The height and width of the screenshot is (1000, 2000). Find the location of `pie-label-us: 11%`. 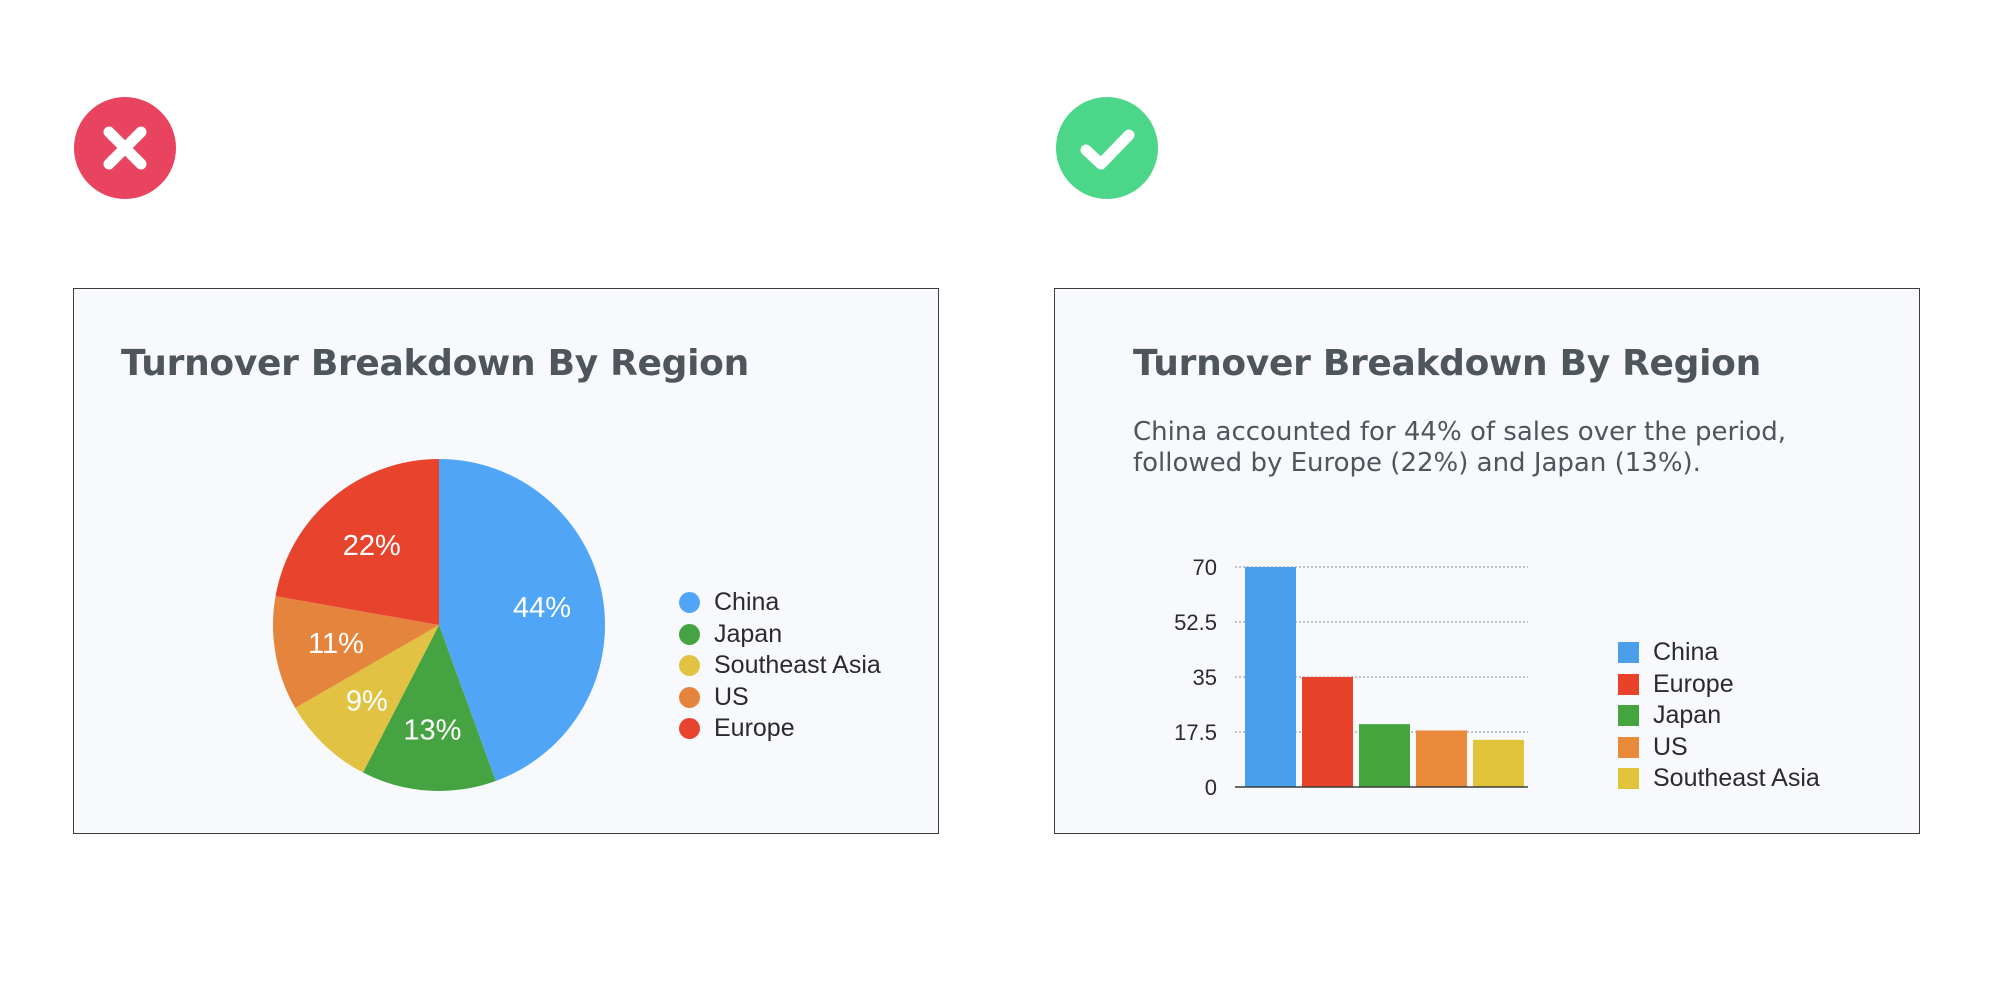

pie-label-us: 11% is located at coordinates (336, 644).